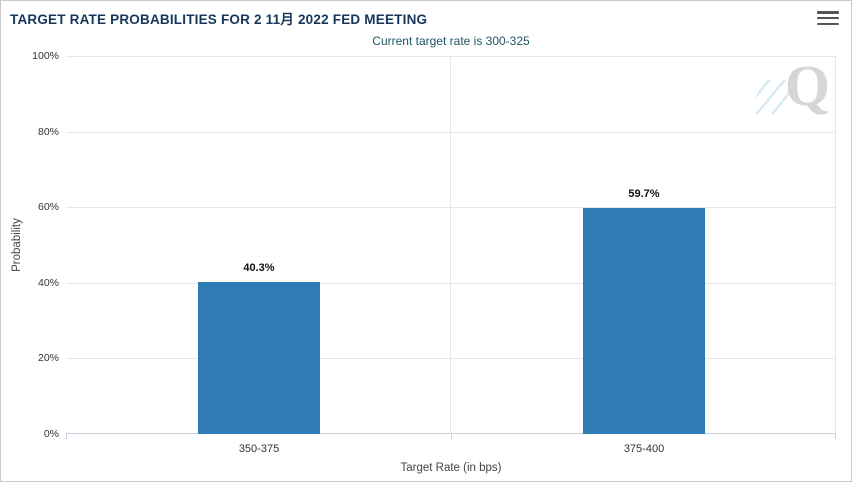  I want to click on y-tick-label: 60%, so click(48, 207).